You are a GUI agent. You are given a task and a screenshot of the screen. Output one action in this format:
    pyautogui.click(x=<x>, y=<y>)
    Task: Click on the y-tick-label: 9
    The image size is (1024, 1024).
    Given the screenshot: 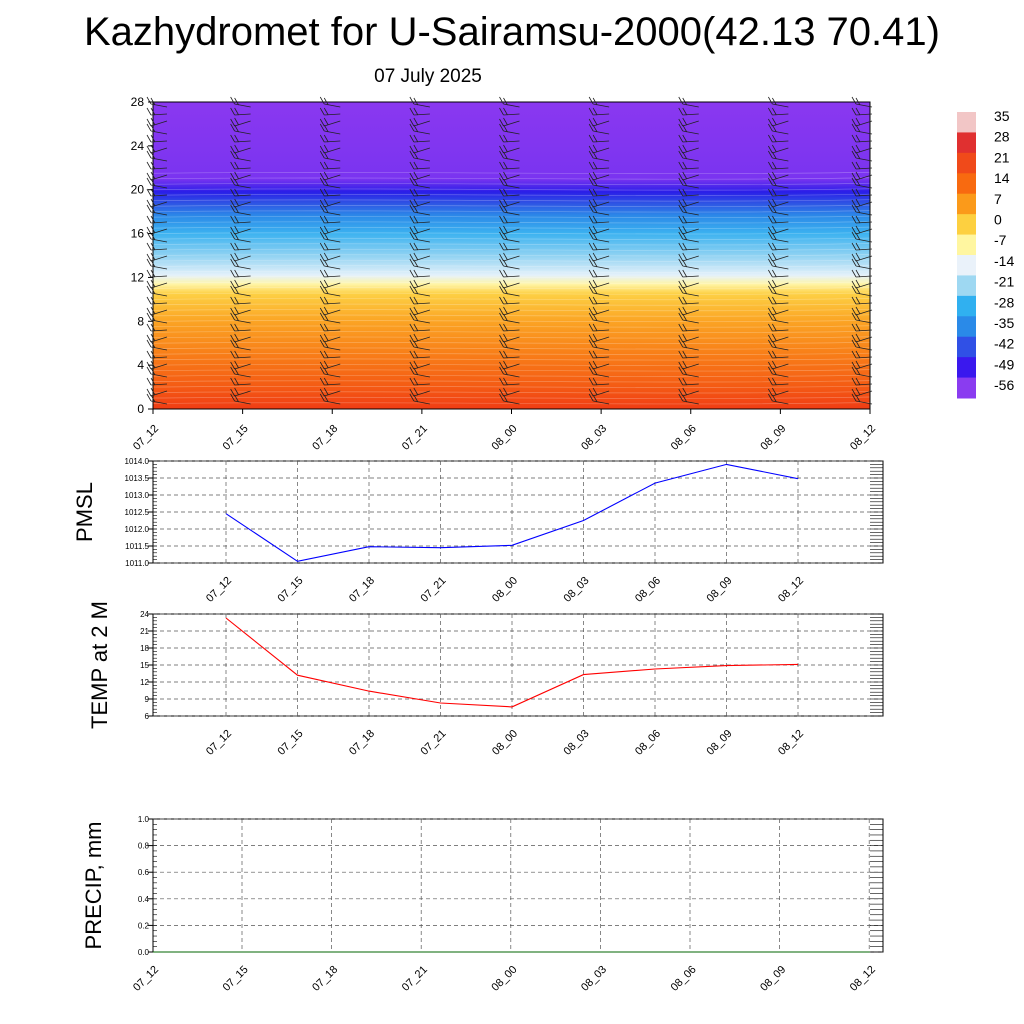 What is the action you would take?
    pyautogui.click(x=147, y=699)
    